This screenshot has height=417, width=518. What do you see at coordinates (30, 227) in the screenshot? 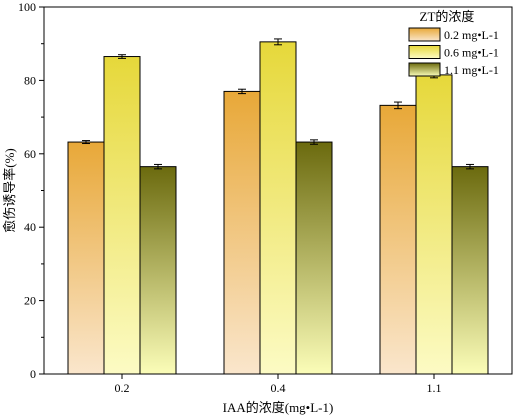
I see `y-tick-label-40: 40` at bounding box center [30, 227].